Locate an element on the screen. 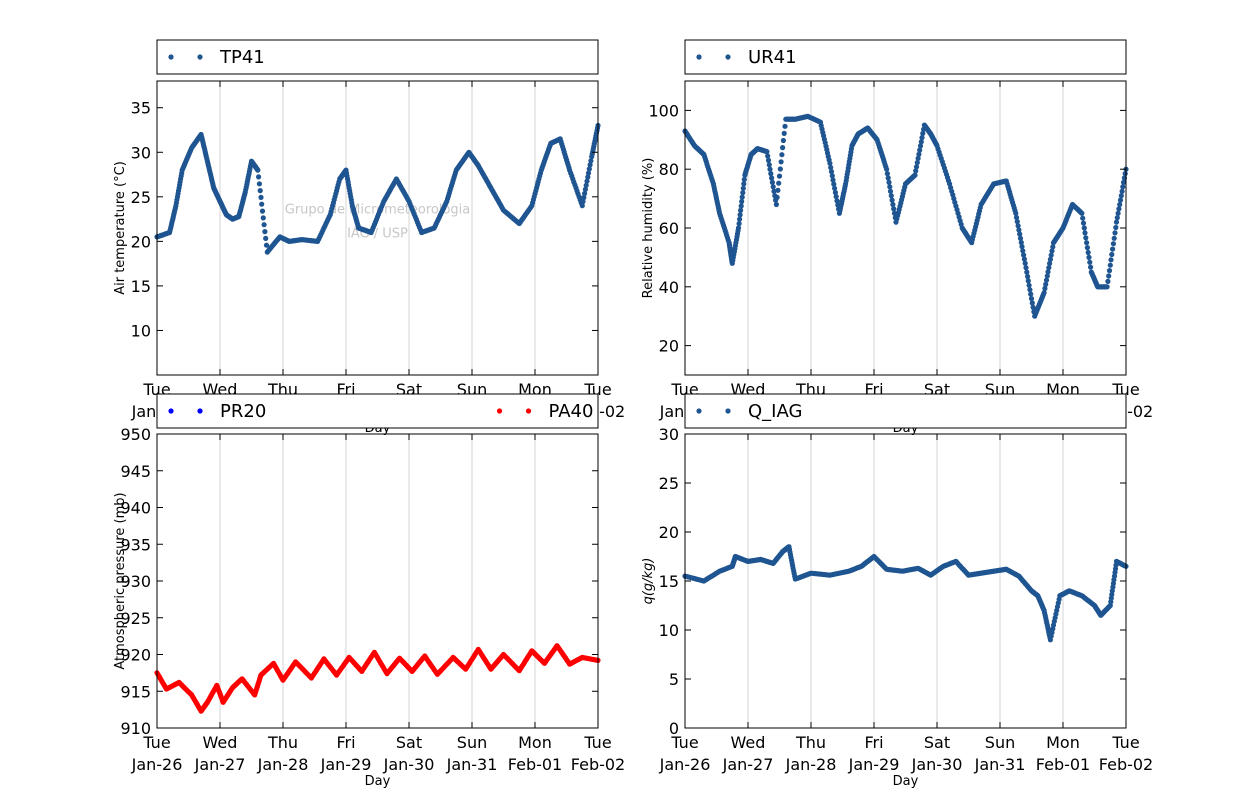  x-tick-label-date: Jan-27 is located at coordinates (220, 764).